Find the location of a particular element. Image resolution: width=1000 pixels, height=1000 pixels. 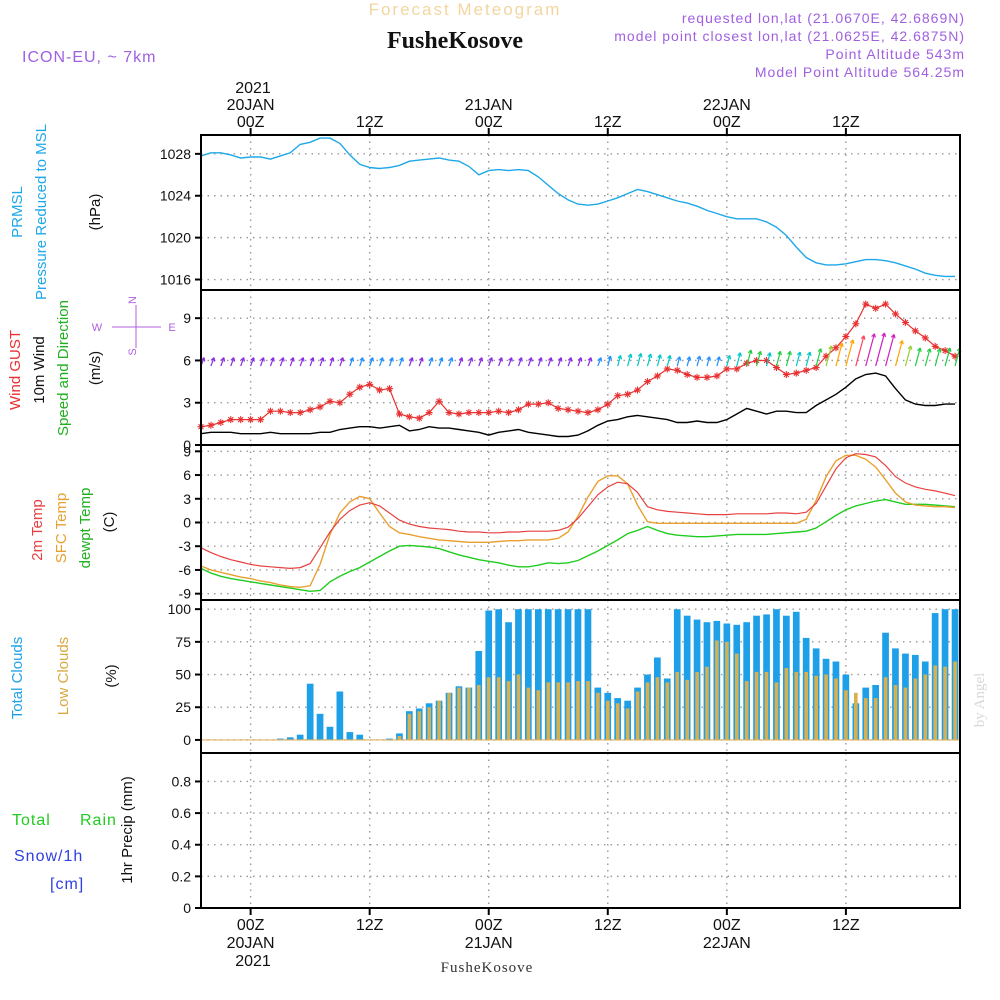

precip-total-label: Total is located at coordinates (31, 820).